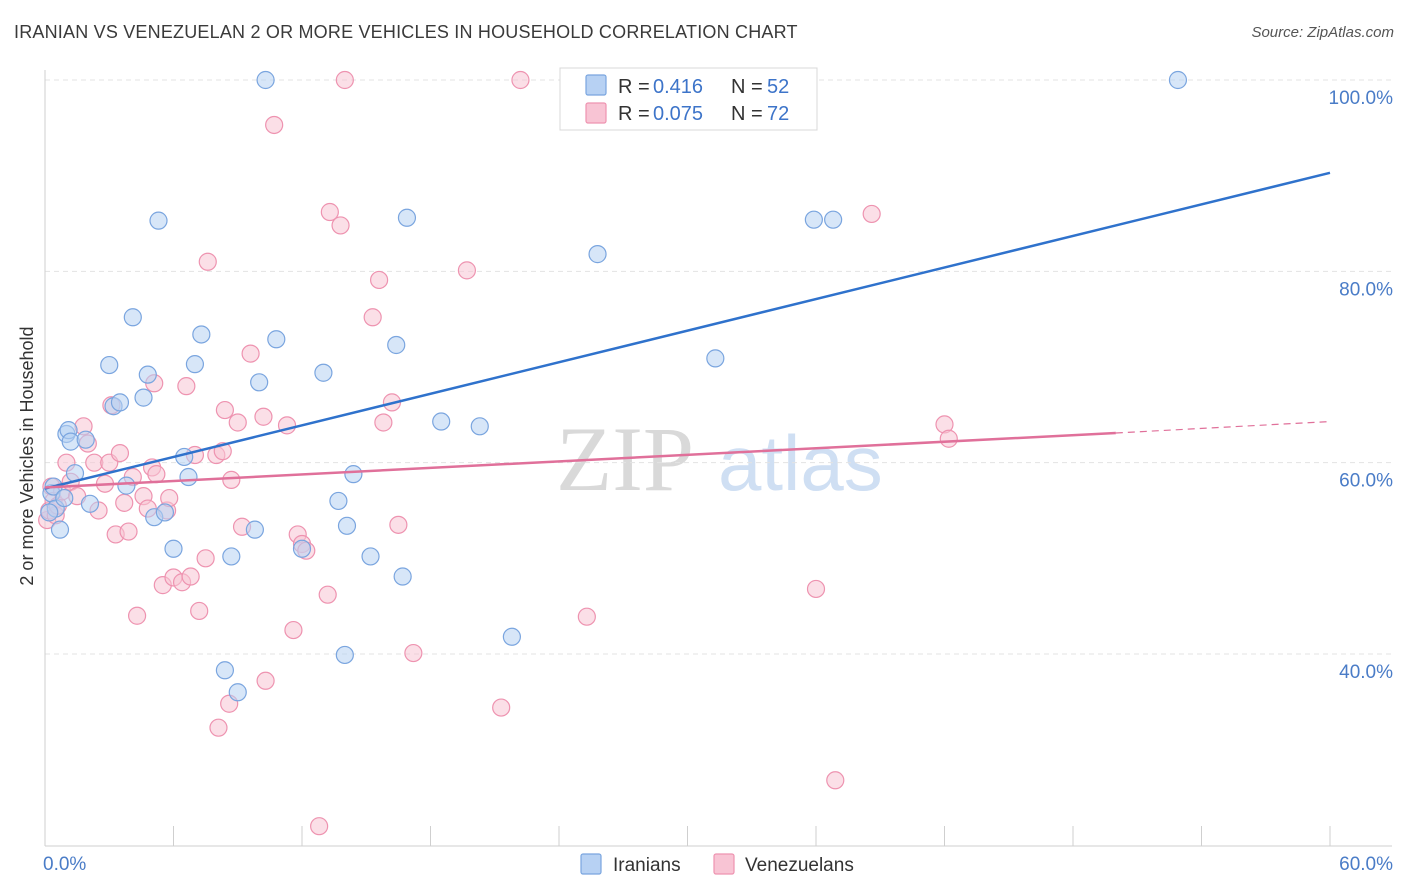 The width and height of the screenshot is (1406, 892). I want to click on correlation-legend: R = 0.416 N = 52 R = 0.075 N = 72, so click(688, 99).